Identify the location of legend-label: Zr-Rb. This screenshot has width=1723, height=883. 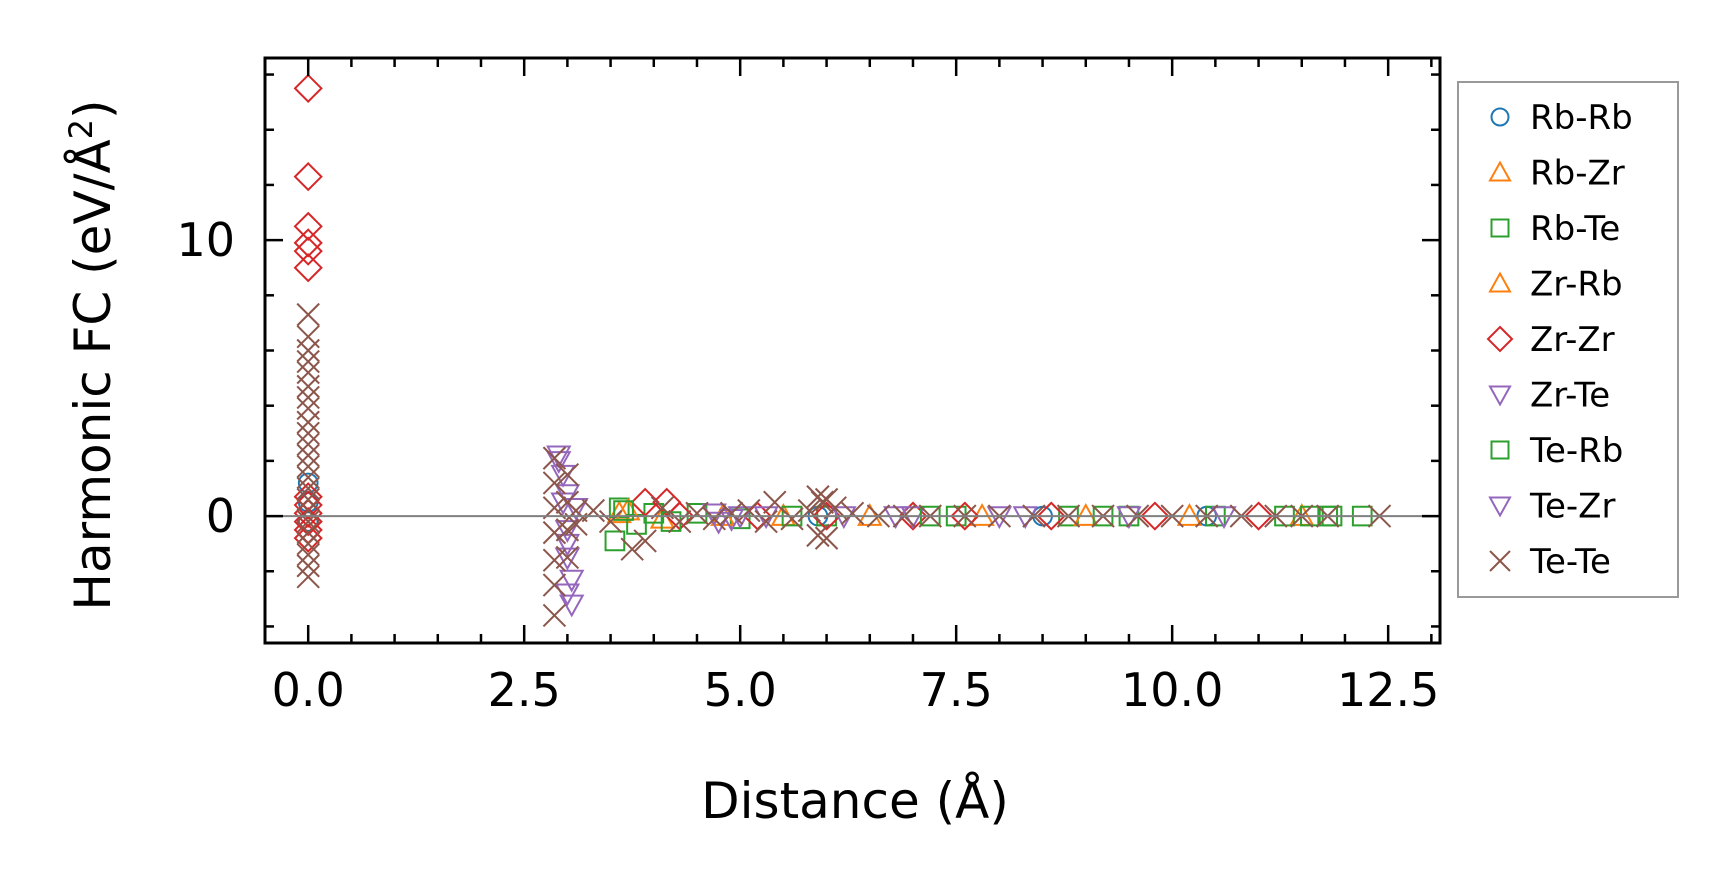
(1576, 285).